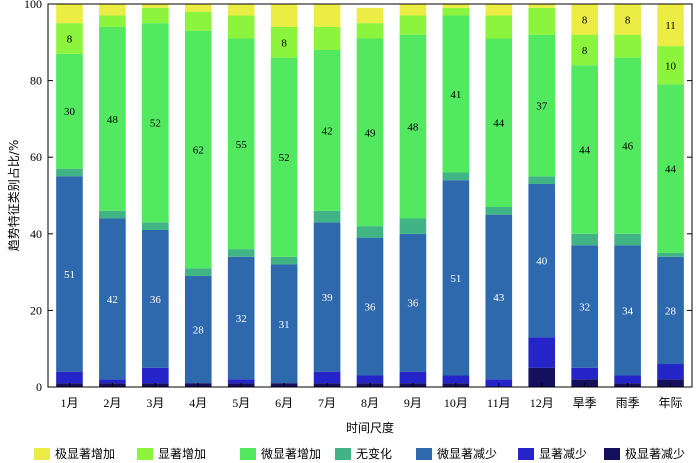  Describe the element at coordinates (370, 427) in the screenshot. I see `x-axis-title: 时间尺度` at that location.